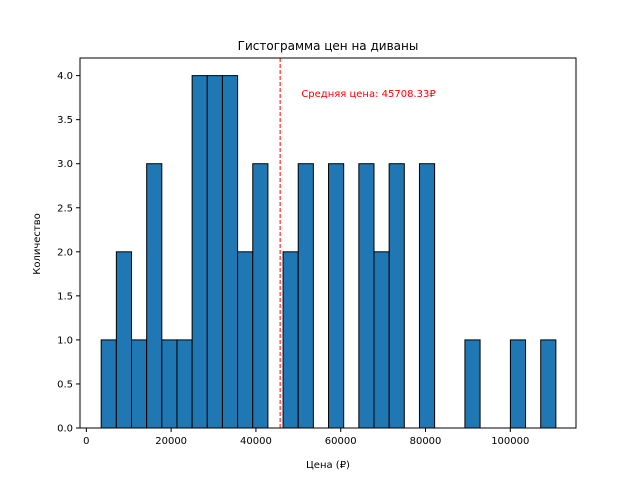  Describe the element at coordinates (328, 465) in the screenshot. I see `x-axis-label: Цена (₽)` at that location.